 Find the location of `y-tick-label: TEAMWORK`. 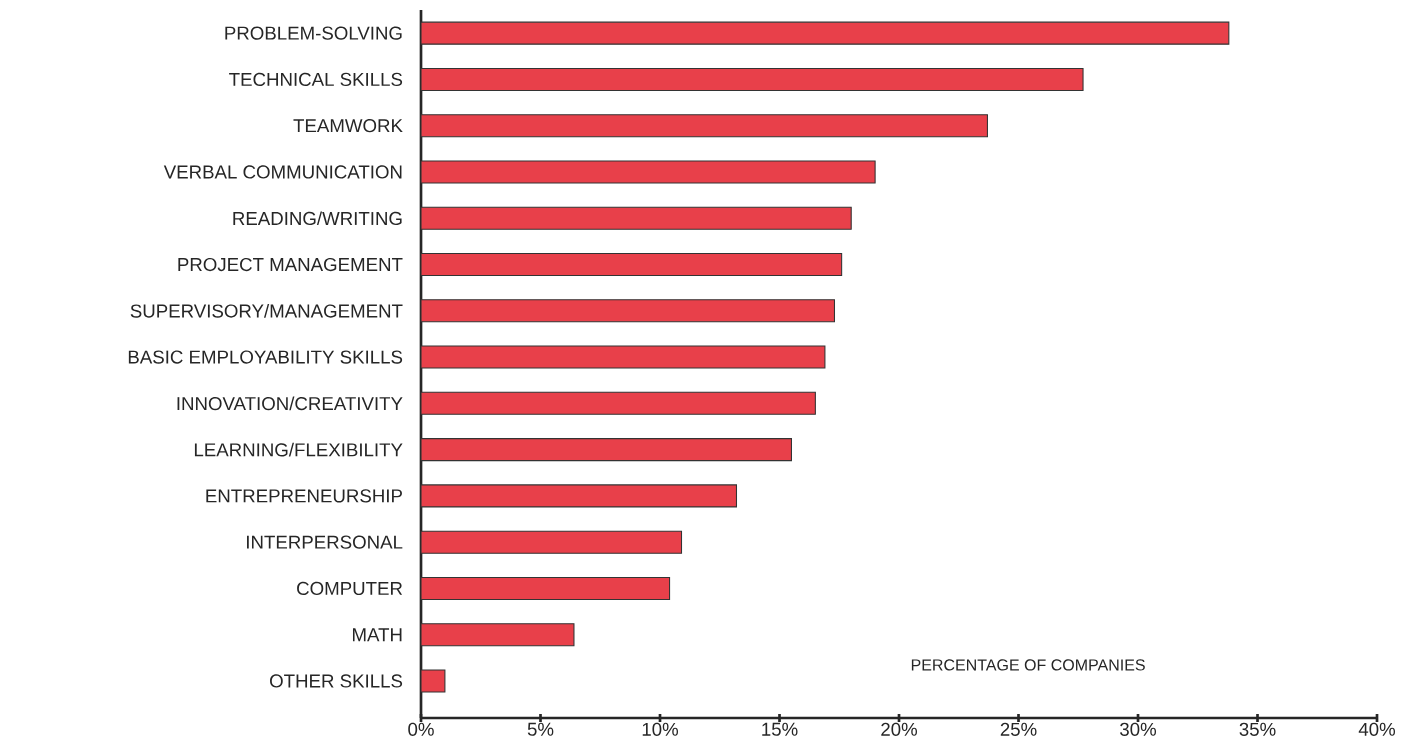

y-tick-label: TEAMWORK is located at coordinates (348, 126).